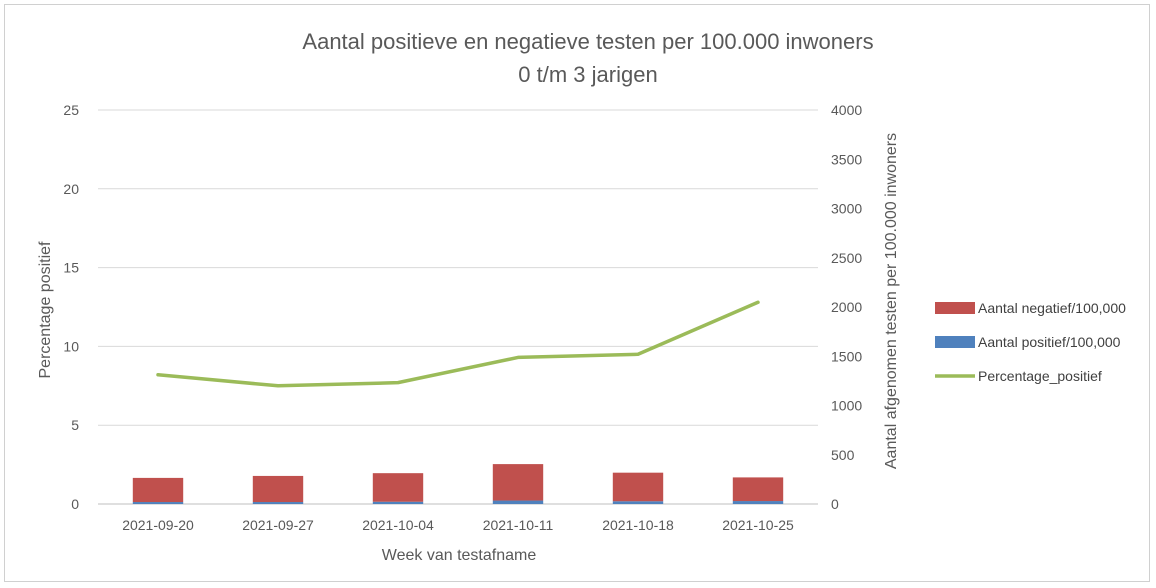 The image size is (1156, 588). I want to click on y-right-tick-label: 4000, so click(846, 110).